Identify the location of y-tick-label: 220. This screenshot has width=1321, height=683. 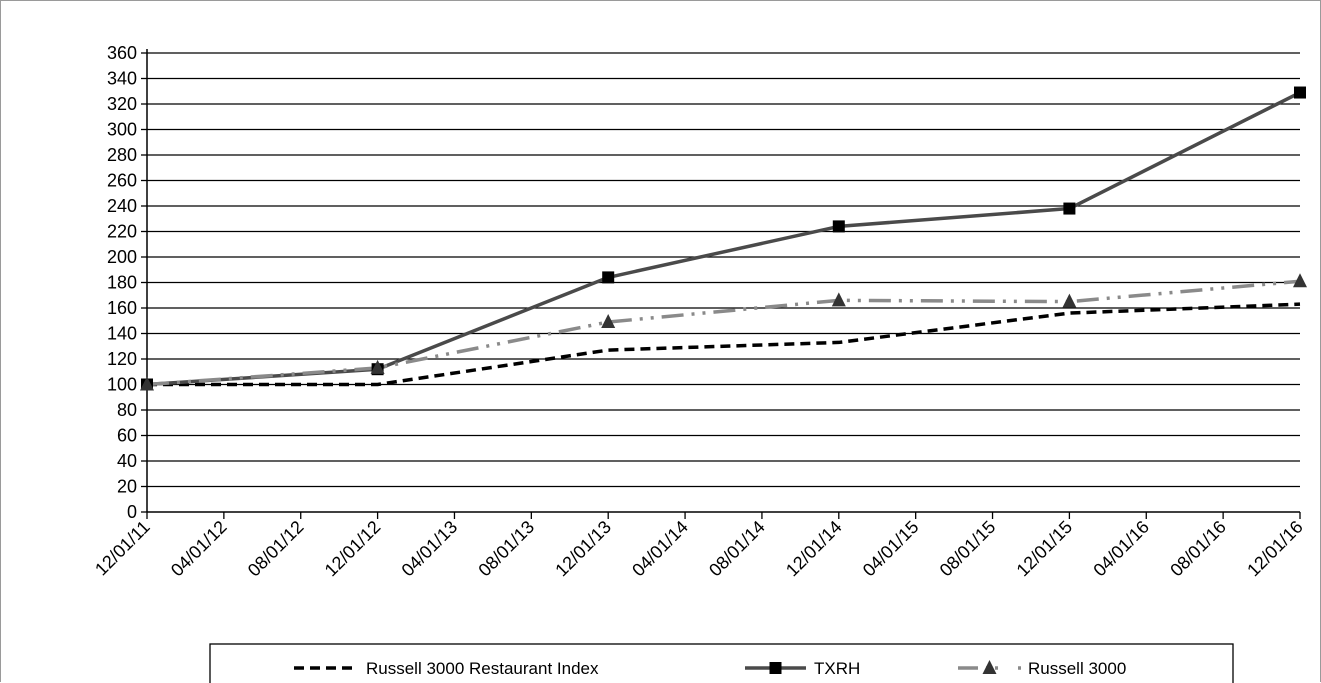
(122, 232).